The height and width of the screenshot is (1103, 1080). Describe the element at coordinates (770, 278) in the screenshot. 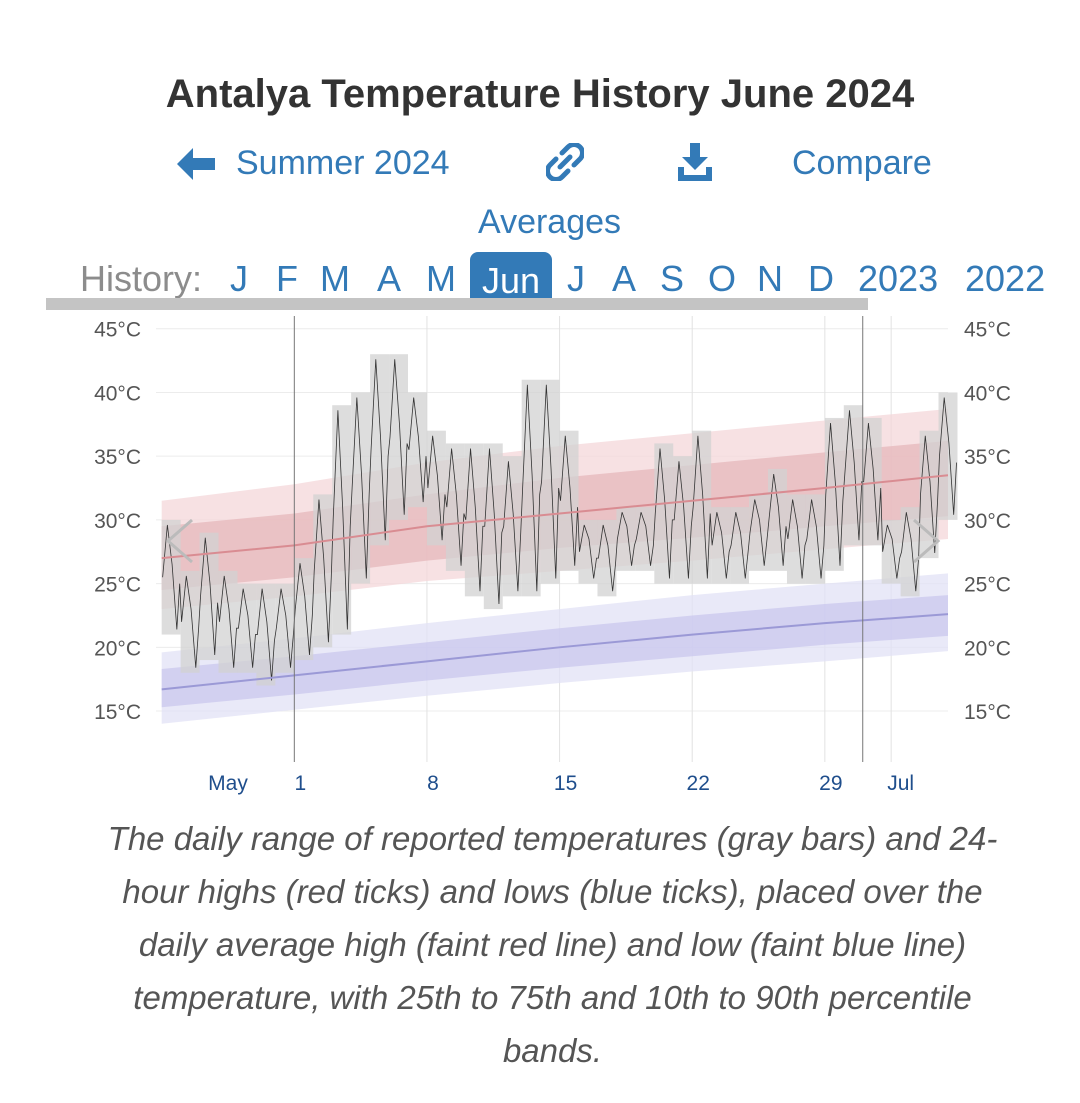

I see `history-month-nov: N` at that location.